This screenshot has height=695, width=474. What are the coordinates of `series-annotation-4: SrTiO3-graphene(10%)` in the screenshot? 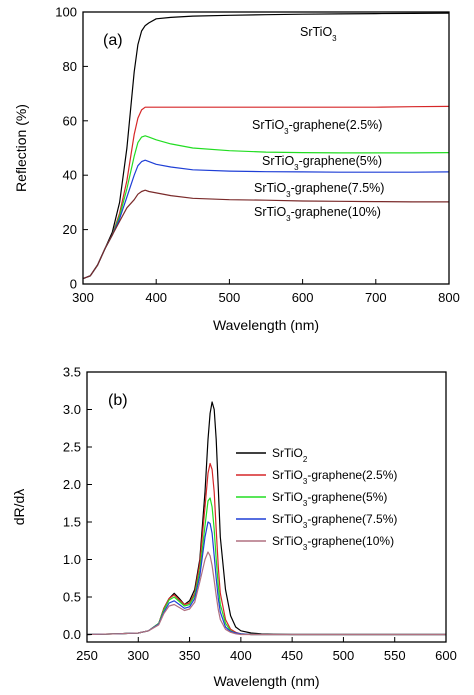 It's located at (317, 214).